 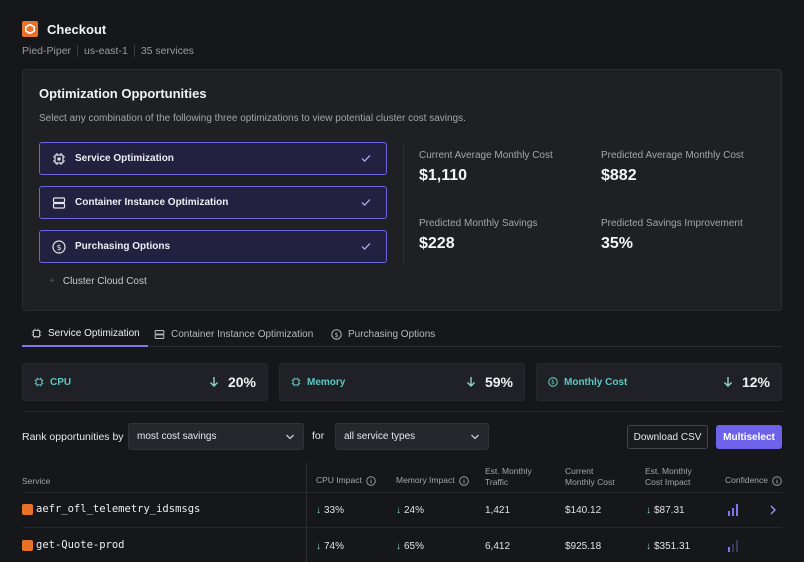 I want to click on option-label: Purchasing Options, so click(x=123, y=246).